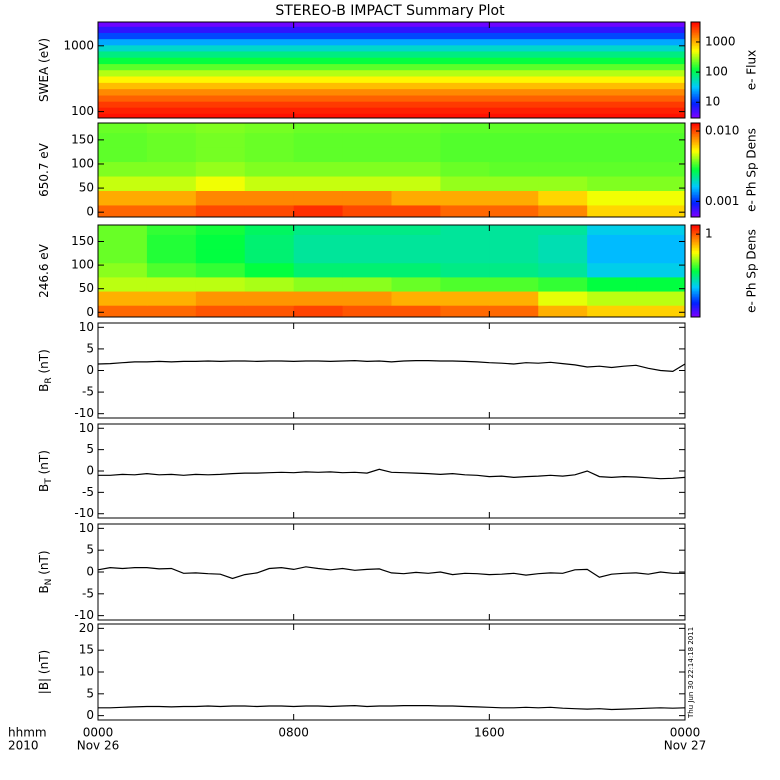 This screenshot has width=780, height=780. What do you see at coordinates (88, 593) in the screenshot?
I see `y-tick-label: -5` at bounding box center [88, 593].